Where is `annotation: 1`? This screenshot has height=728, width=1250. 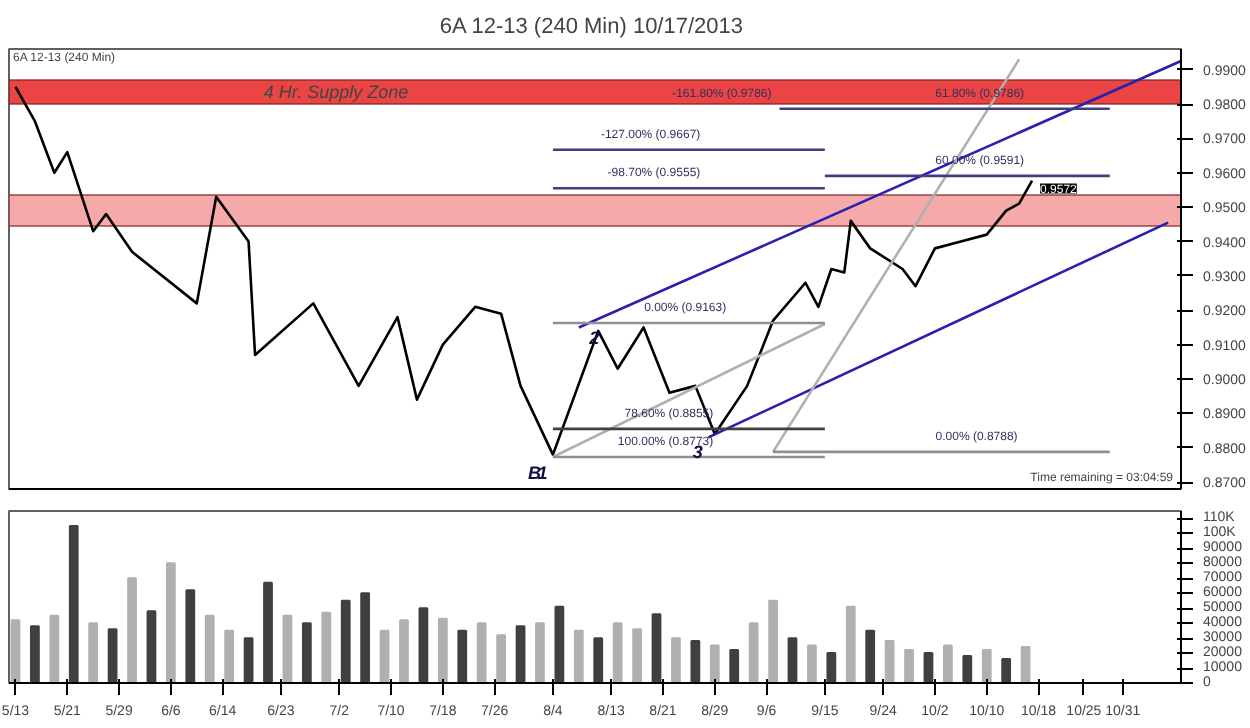 annotation: 1 is located at coordinates (542, 473).